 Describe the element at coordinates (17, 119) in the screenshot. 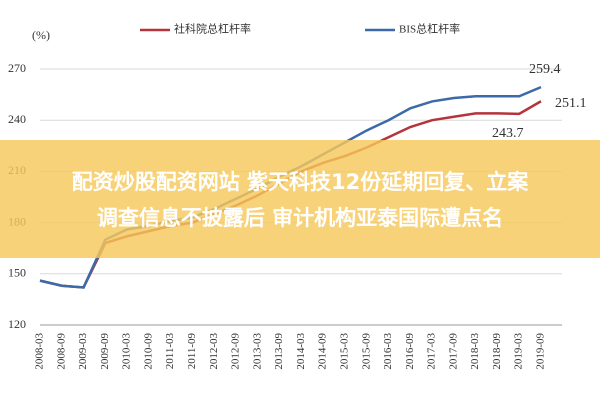

I see `y-tick-label: 240` at that location.